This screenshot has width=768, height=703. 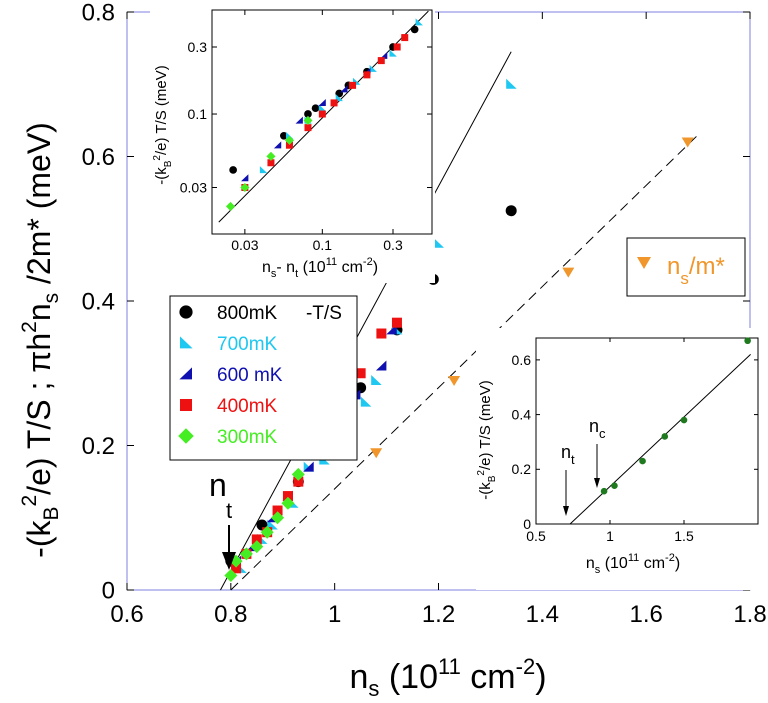 I want to click on inset-linear-points, so click(x=675, y=416).